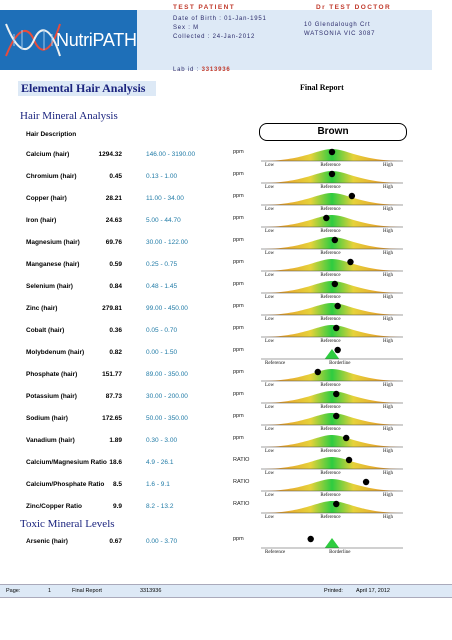  I want to click on analyte-name: Phosphate (hair), so click(52, 374).